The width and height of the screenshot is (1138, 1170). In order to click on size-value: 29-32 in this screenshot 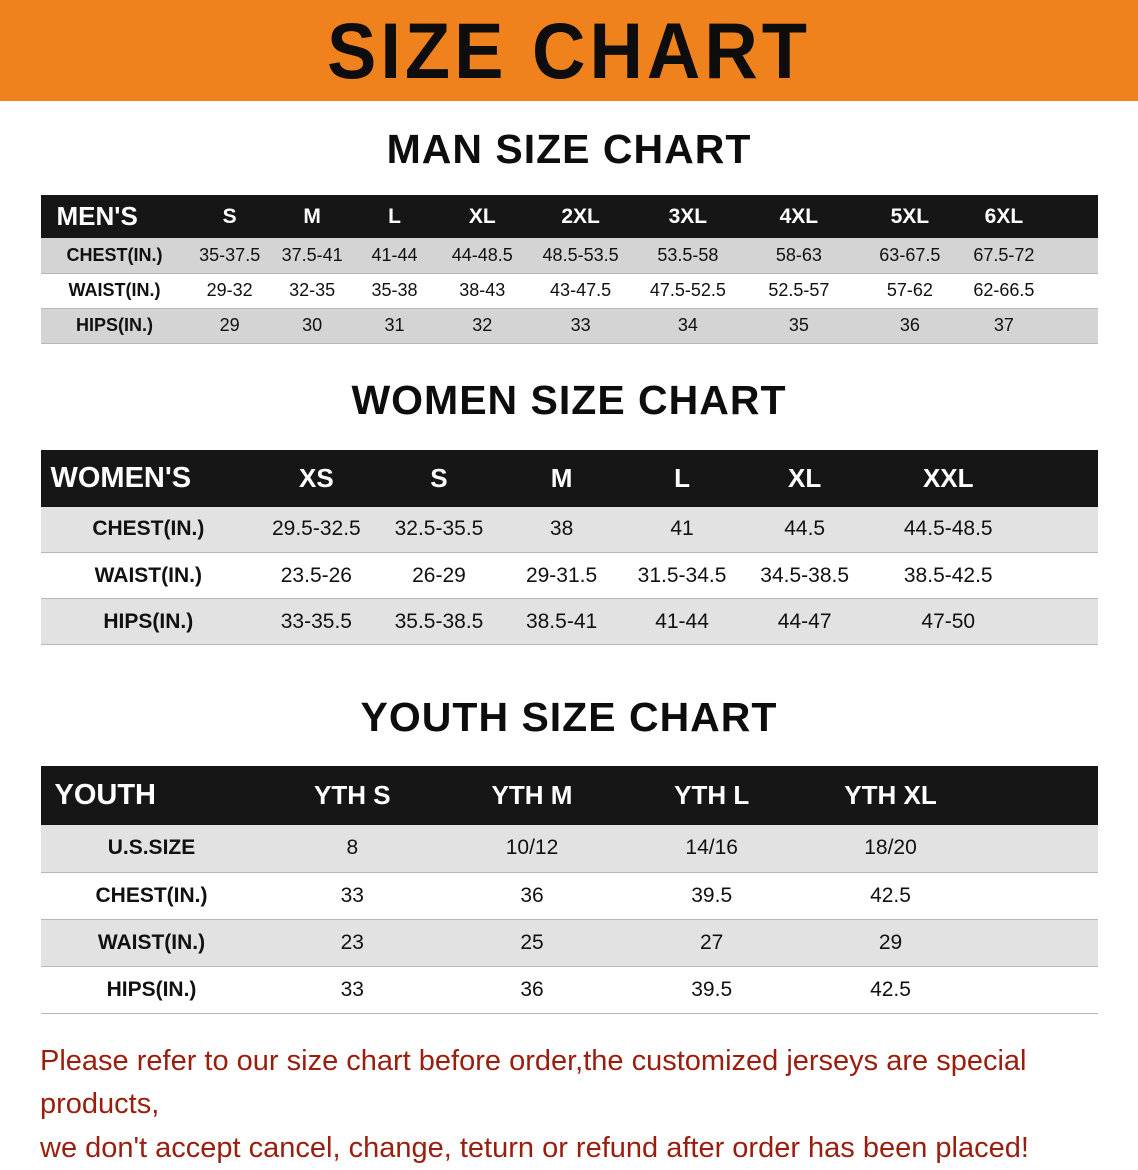, I will do `click(229, 290)`.